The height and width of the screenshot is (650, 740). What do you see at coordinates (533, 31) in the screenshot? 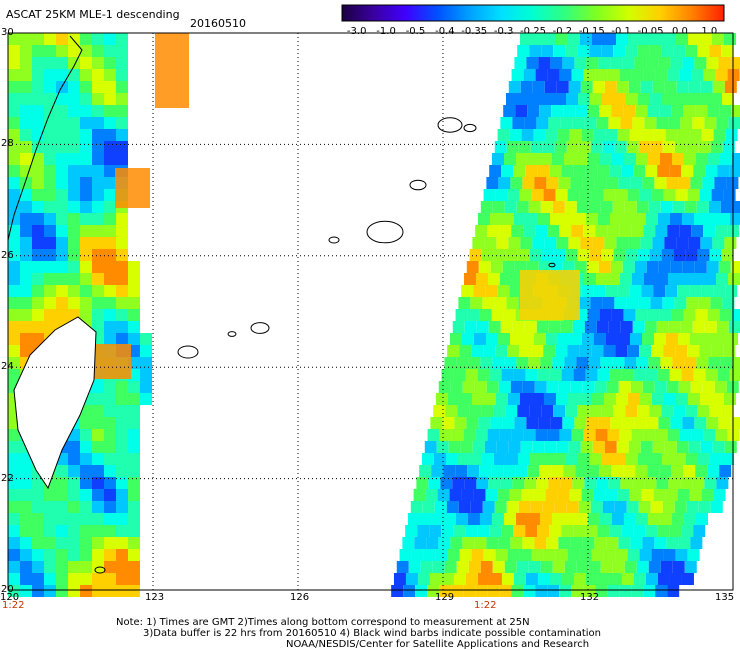
I see `colorbar-tick-label: -0.25` at bounding box center [533, 31].